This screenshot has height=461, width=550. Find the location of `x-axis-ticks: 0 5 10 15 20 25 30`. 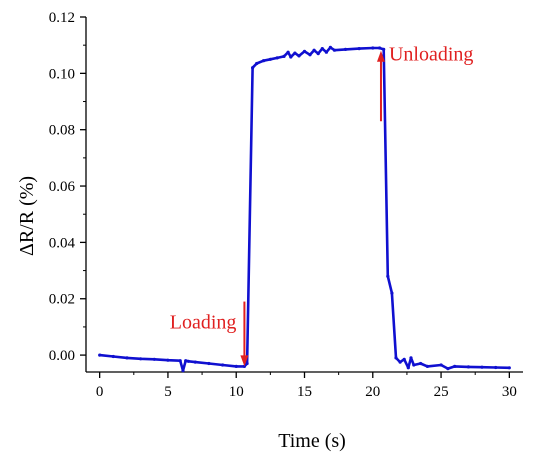

x-axis-ticks: 0 5 10 15 20 25 30 is located at coordinates (306, 386).